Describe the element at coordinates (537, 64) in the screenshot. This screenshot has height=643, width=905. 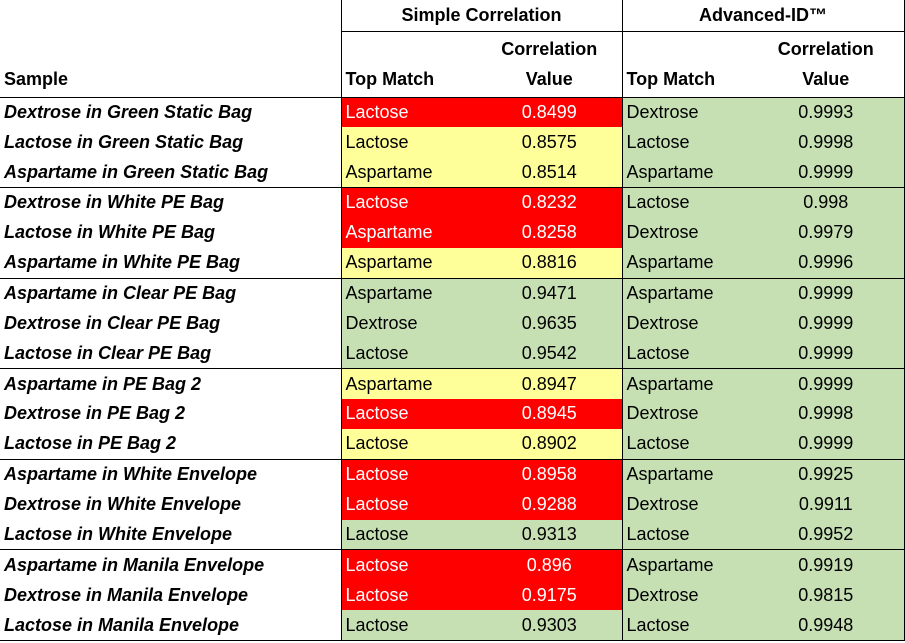
I see `simple-correlation-value-header: Correlation Value` at that location.